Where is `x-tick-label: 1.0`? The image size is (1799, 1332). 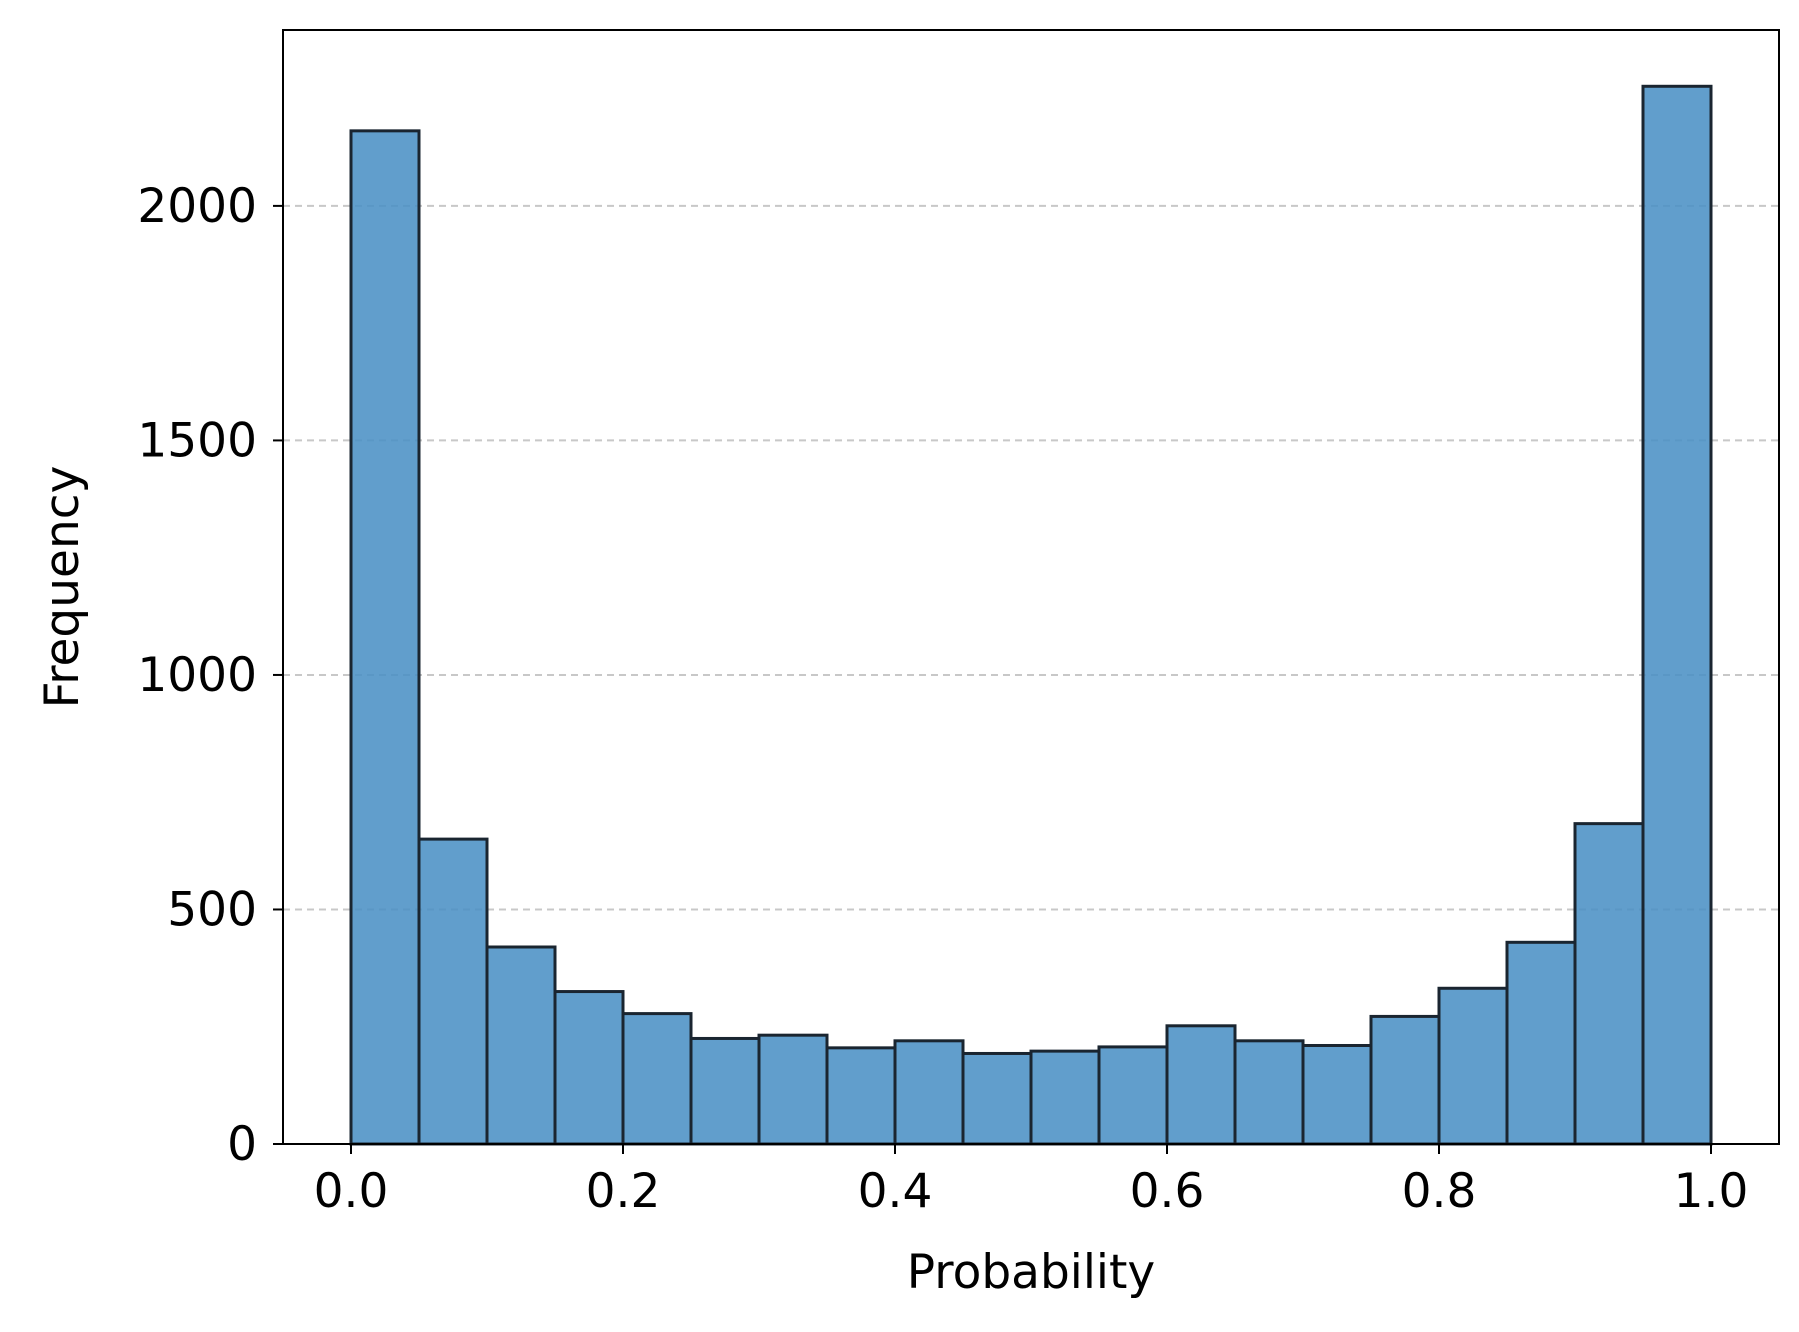 x-tick-label: 1.0 is located at coordinates (1711, 1191).